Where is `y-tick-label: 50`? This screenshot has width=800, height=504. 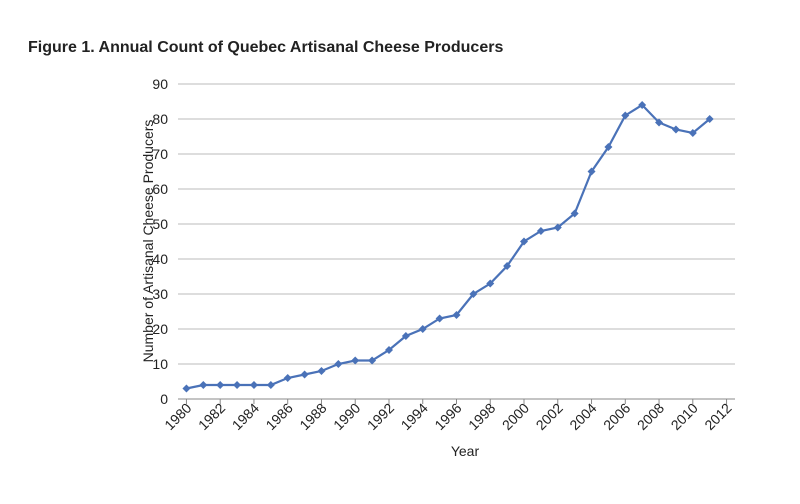
y-tick-label: 50 is located at coordinates (160, 224).